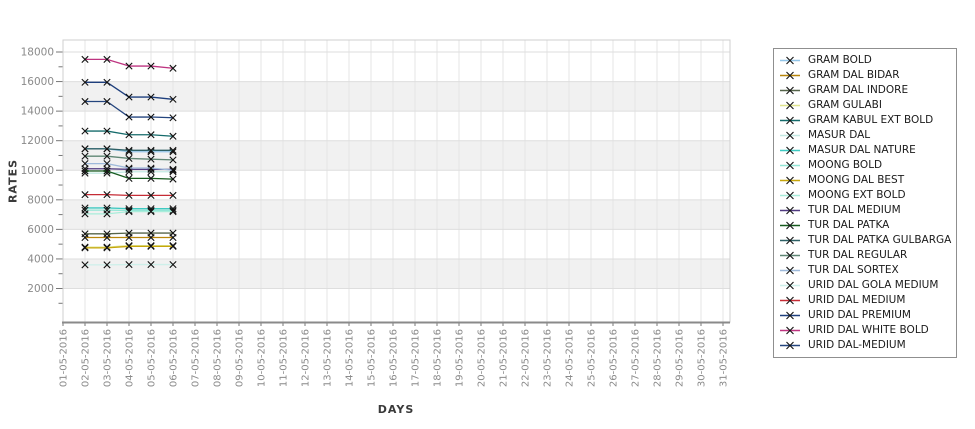 Image resolution: width=975 pixels, height=429 pixels. I want to click on x-tick-label: 29-05-2016, so click(680, 358).